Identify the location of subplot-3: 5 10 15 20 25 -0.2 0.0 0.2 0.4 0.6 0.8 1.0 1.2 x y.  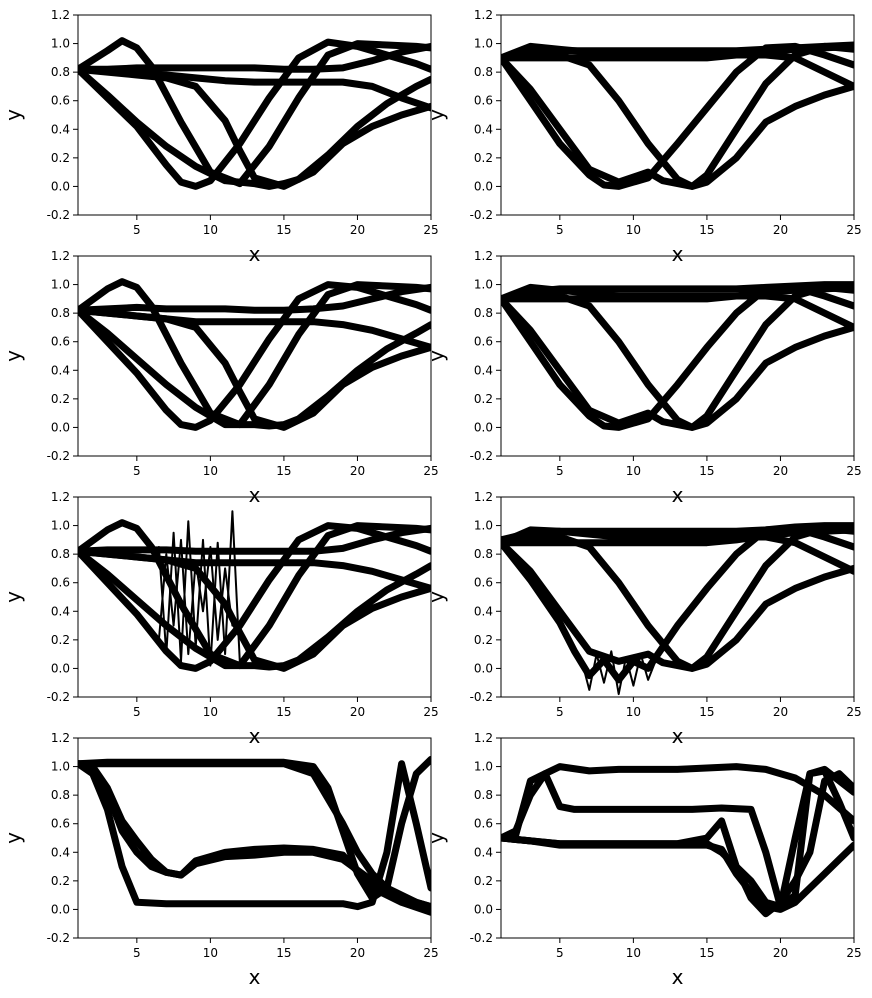
(220, 378).